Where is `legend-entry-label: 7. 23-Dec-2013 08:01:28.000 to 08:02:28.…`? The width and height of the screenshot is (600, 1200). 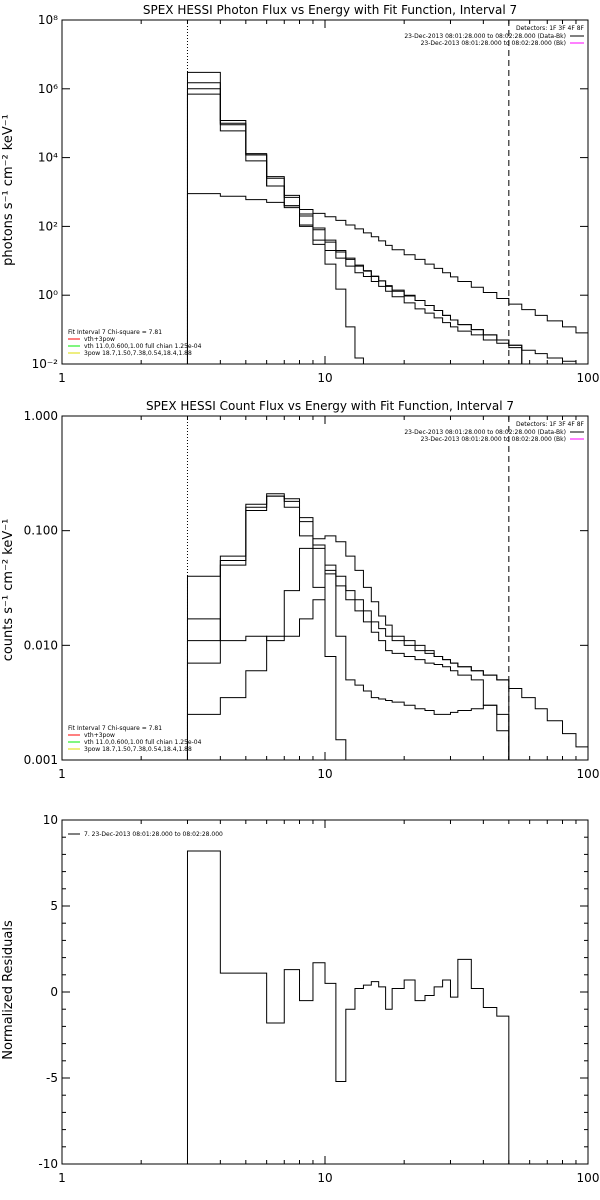 legend-entry-label: 7. 23-Dec-2013 08:01:28.000 to 08:02:28.… is located at coordinates (153, 834).